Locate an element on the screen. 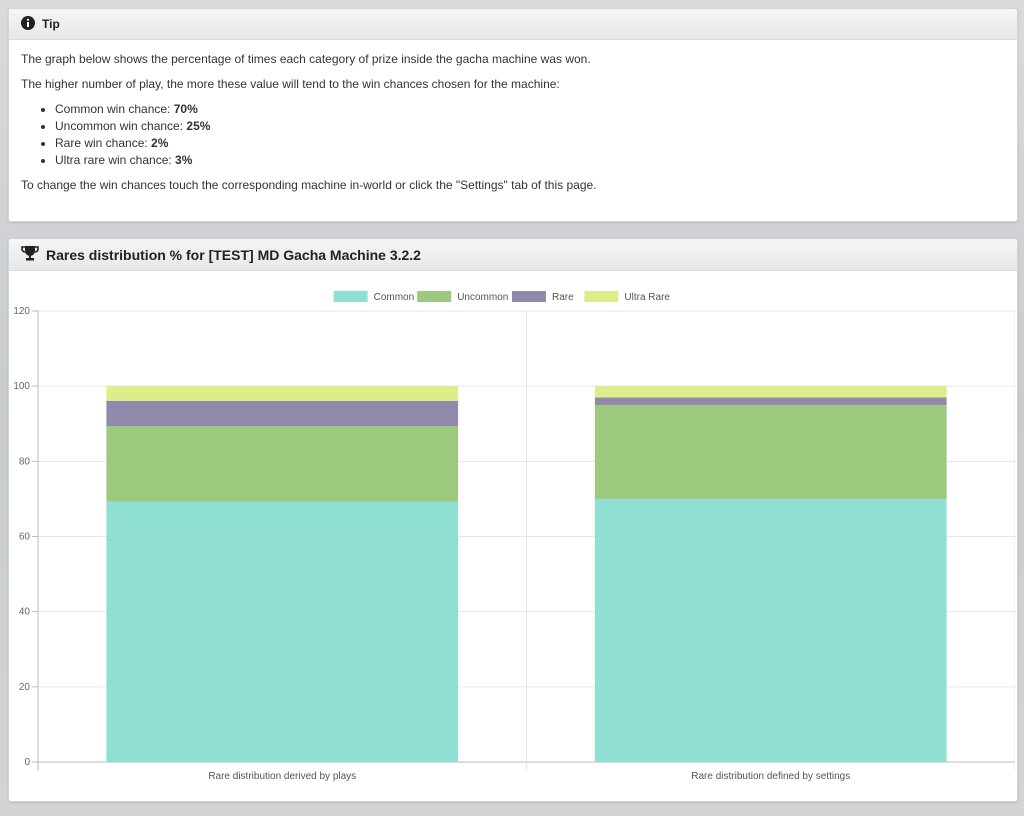 The width and height of the screenshot is (1024, 816). tip-title: Tip is located at coordinates (51, 24).